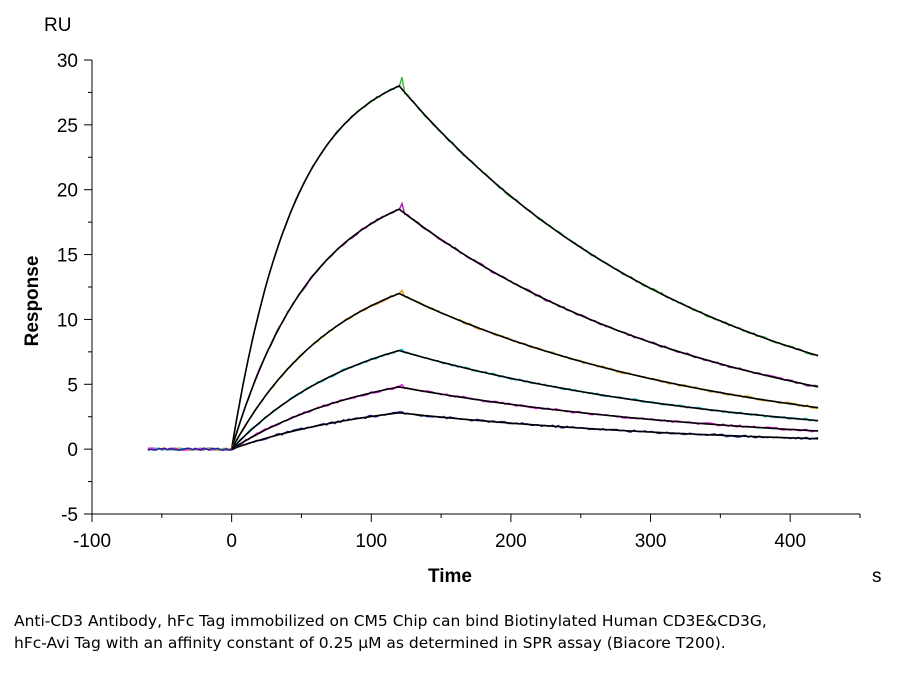  I want to click on y-axis-title: Response, so click(32, 301).